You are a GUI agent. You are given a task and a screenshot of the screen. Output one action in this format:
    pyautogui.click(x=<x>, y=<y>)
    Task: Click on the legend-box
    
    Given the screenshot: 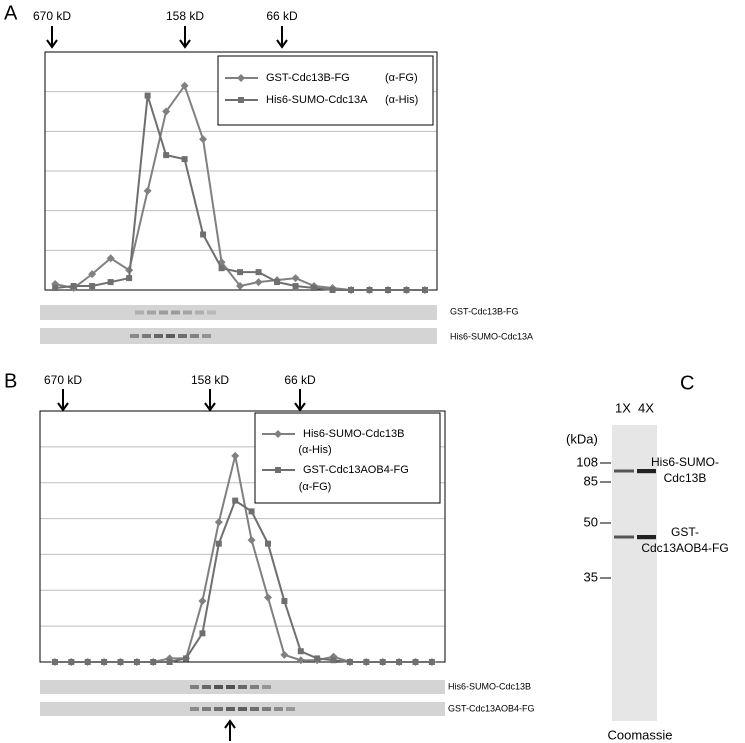 What is the action you would take?
    pyautogui.click(x=347, y=458)
    